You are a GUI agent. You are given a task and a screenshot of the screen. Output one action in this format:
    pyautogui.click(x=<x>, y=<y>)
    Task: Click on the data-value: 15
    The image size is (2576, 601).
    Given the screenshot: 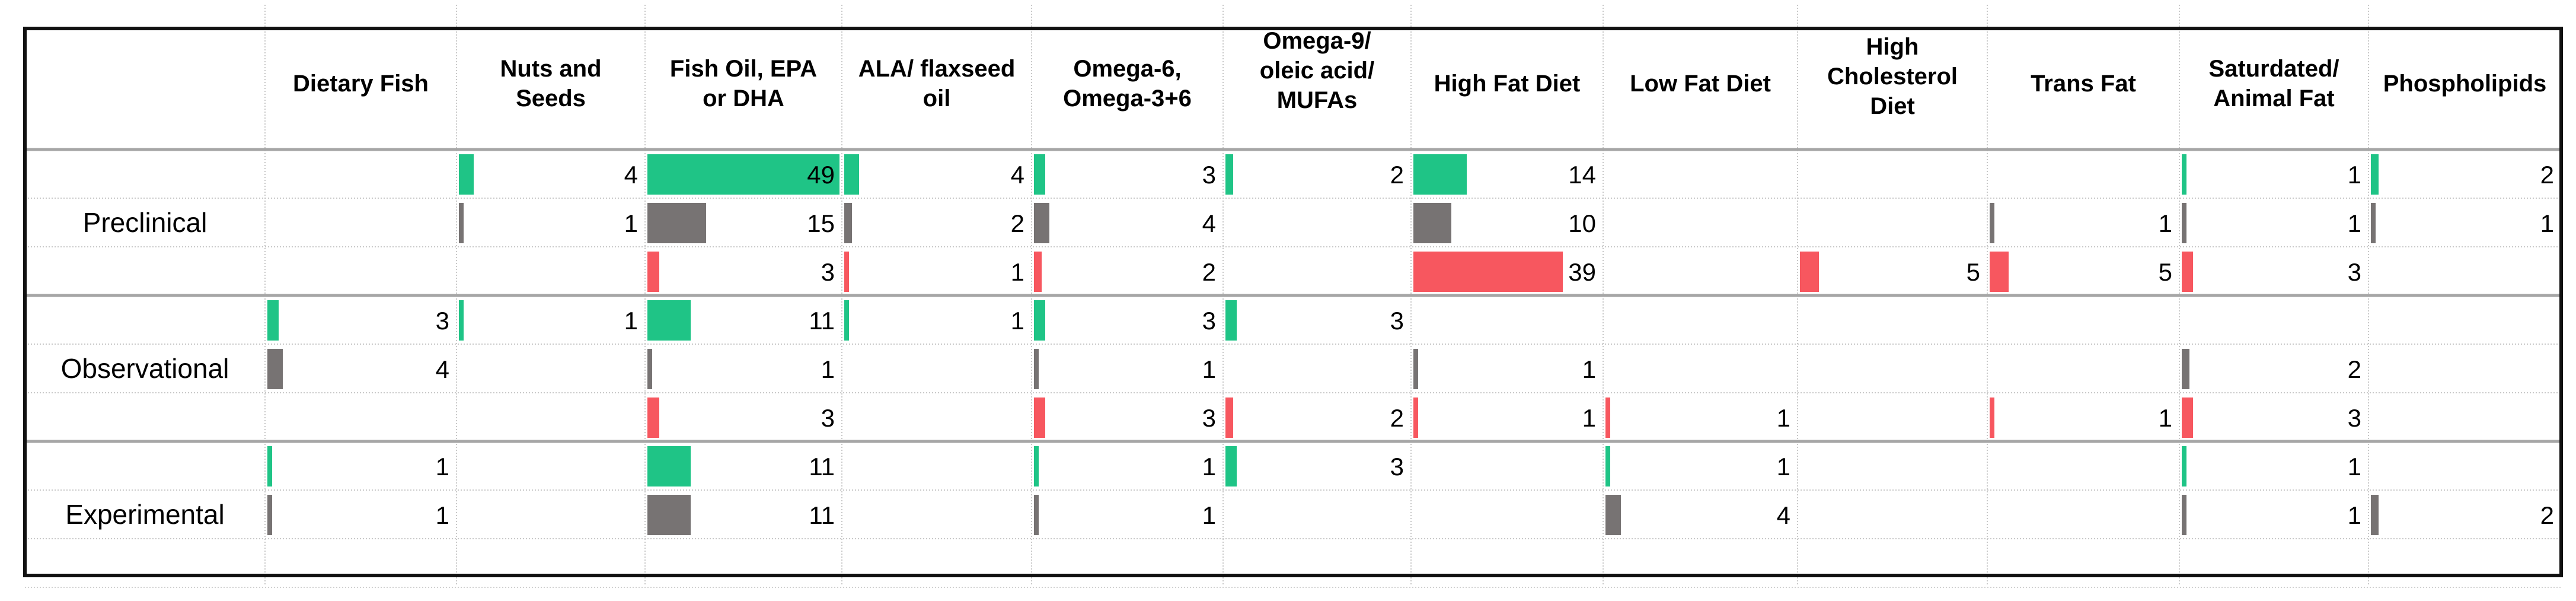 What is the action you would take?
    pyautogui.click(x=821, y=223)
    